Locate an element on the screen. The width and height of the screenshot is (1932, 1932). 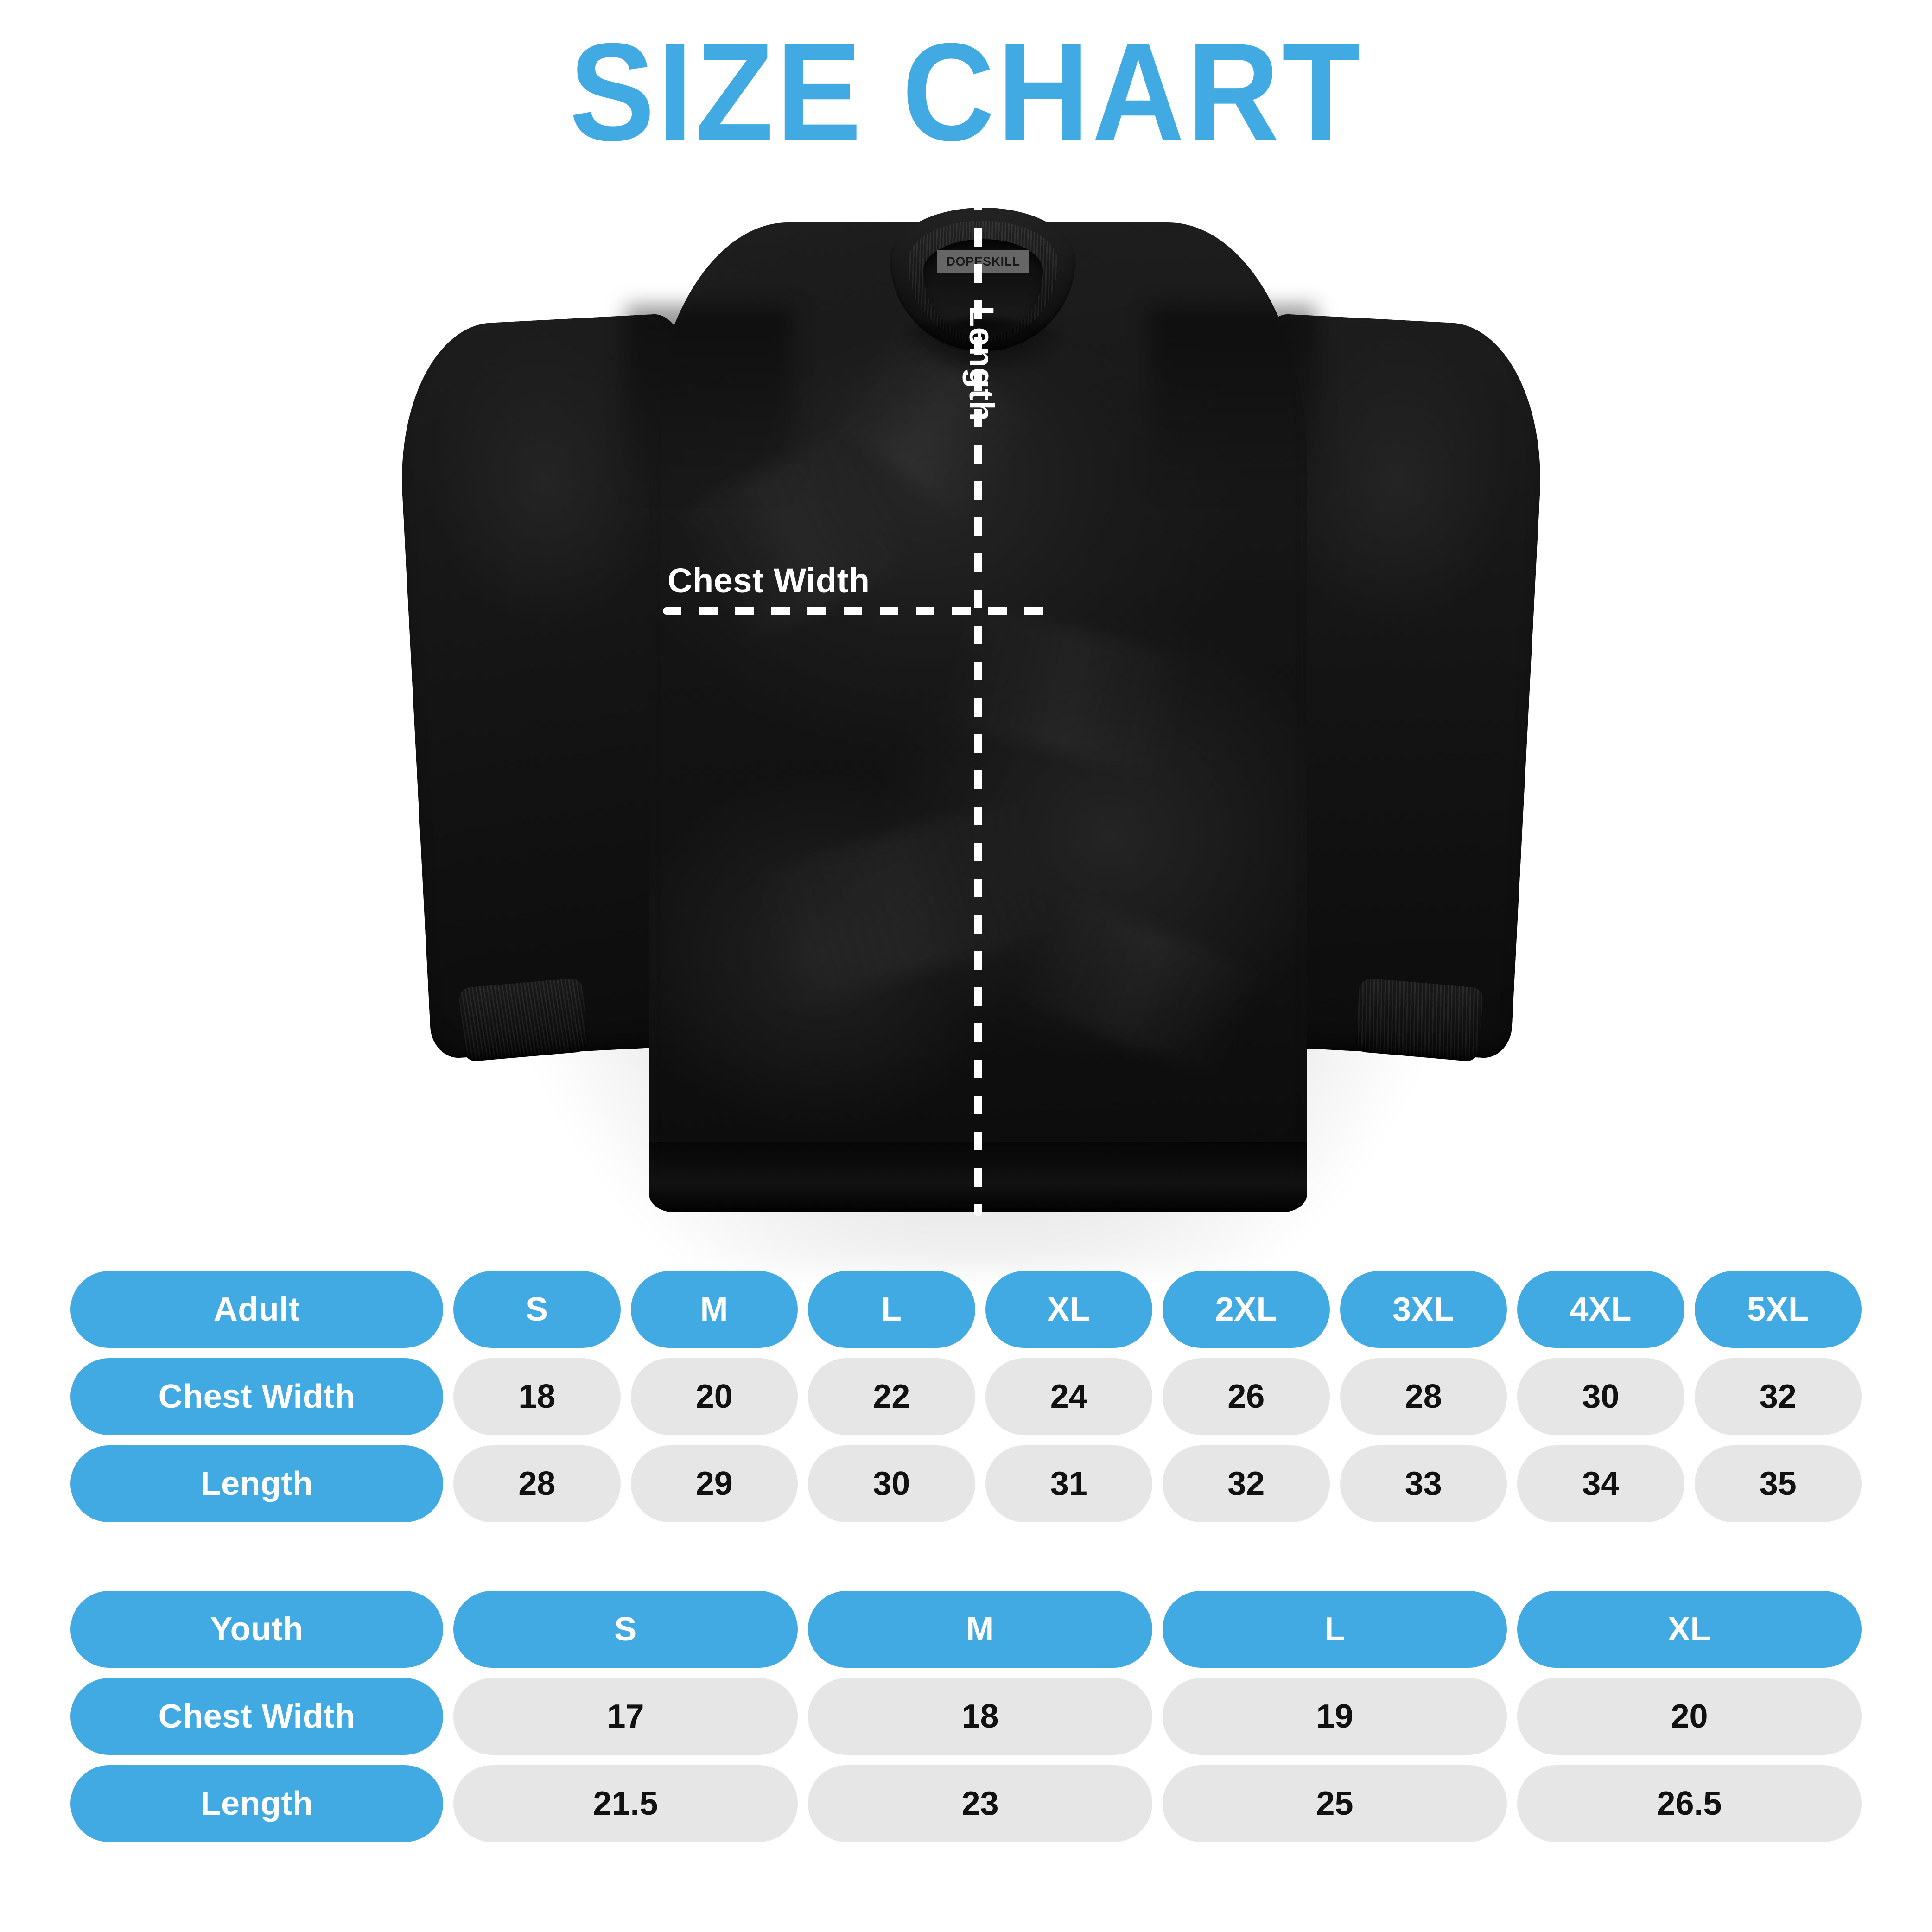
youth-chest-width-l: 19 is located at coordinates (1335, 1716).